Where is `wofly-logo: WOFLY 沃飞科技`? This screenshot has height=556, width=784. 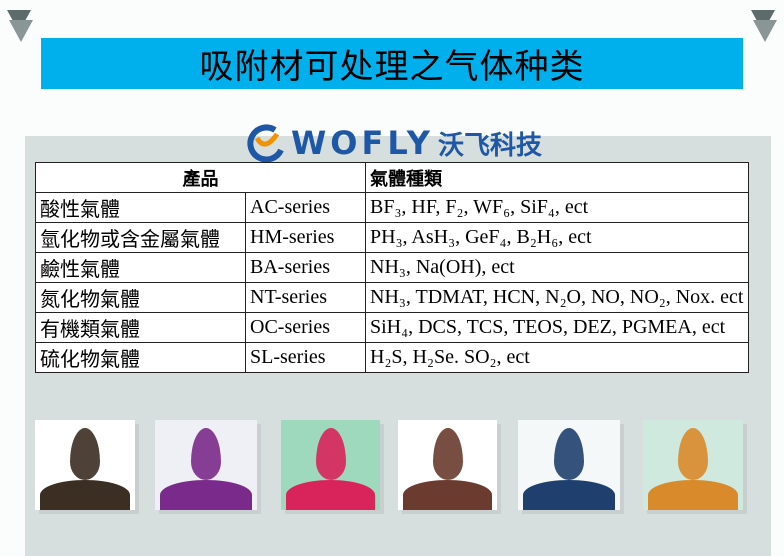
wofly-logo: WOFLY 沃飞科技 is located at coordinates (393, 143).